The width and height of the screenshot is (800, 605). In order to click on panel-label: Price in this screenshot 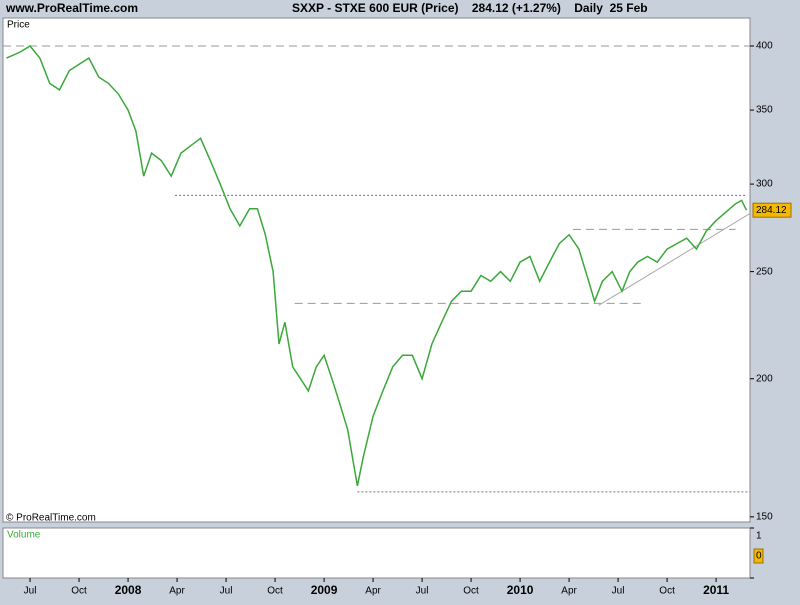, I will do `click(18, 25)`.